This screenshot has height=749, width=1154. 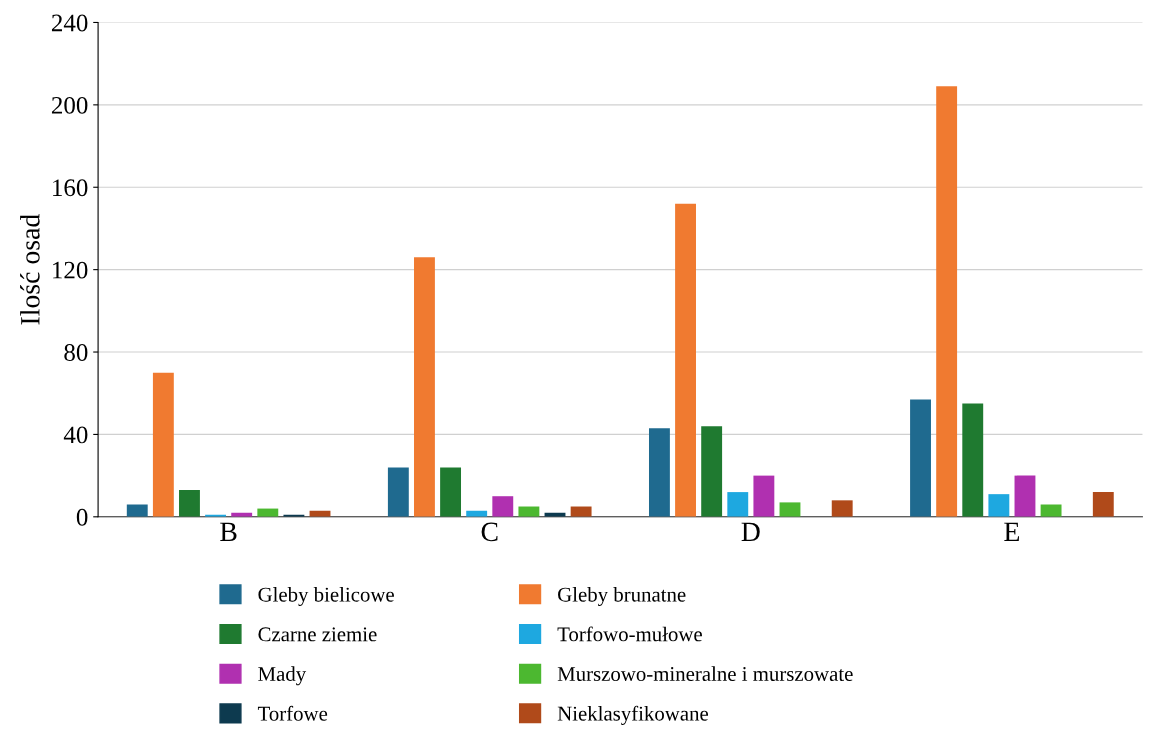 What do you see at coordinates (489, 532) in the screenshot?
I see `x-tick-label: C` at bounding box center [489, 532].